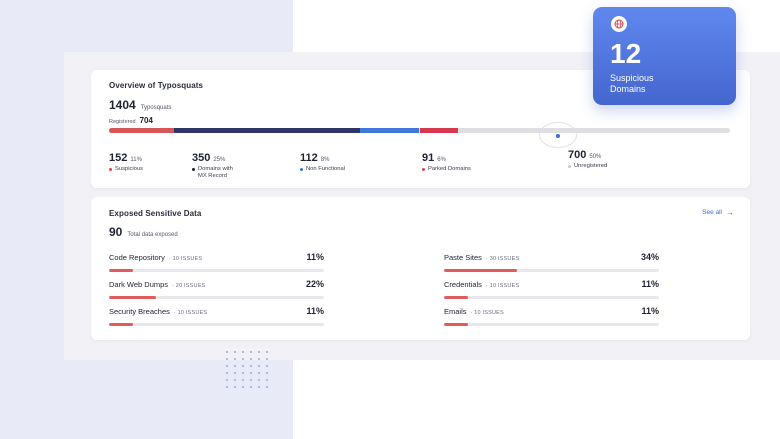 This screenshot has height=439, width=780. What do you see at coordinates (664, 56) in the screenshot?
I see `suspicious-domains-card: 12 Suspicious Domains` at bounding box center [664, 56].